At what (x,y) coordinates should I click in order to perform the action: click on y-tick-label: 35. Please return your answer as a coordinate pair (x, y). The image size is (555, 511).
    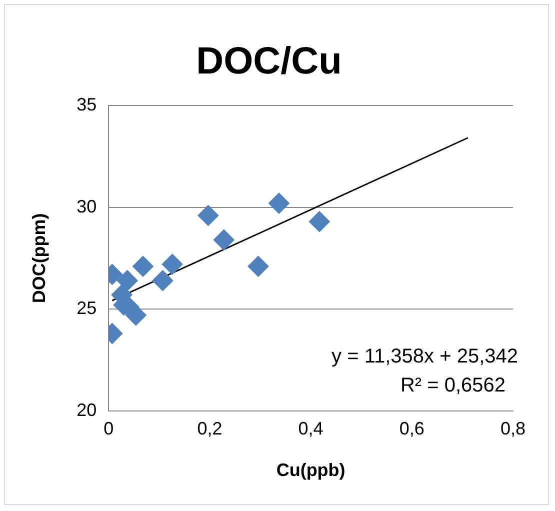
    Looking at the image, I should click on (86, 104).